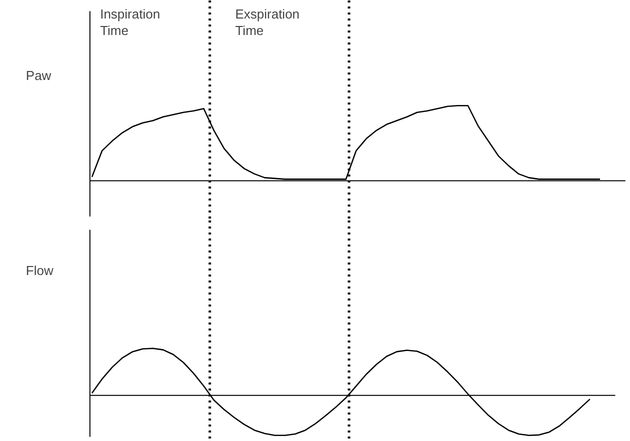 The height and width of the screenshot is (441, 630). What do you see at coordinates (130, 22) in the screenshot?
I see `text: Inspiration Time` at bounding box center [130, 22].